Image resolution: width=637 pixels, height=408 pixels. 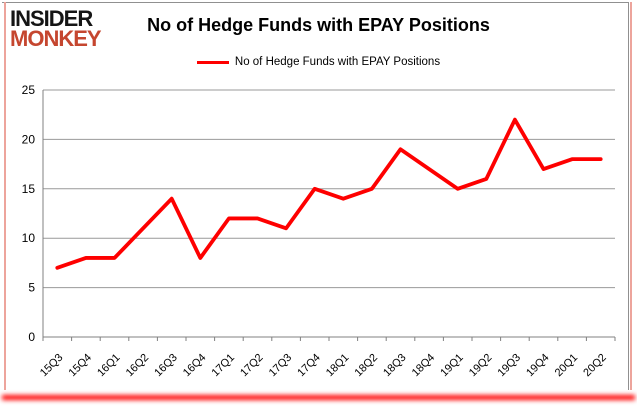 I want to click on title-row: No of Hedge Funds with EPAY Positions, so click(x=318, y=25).